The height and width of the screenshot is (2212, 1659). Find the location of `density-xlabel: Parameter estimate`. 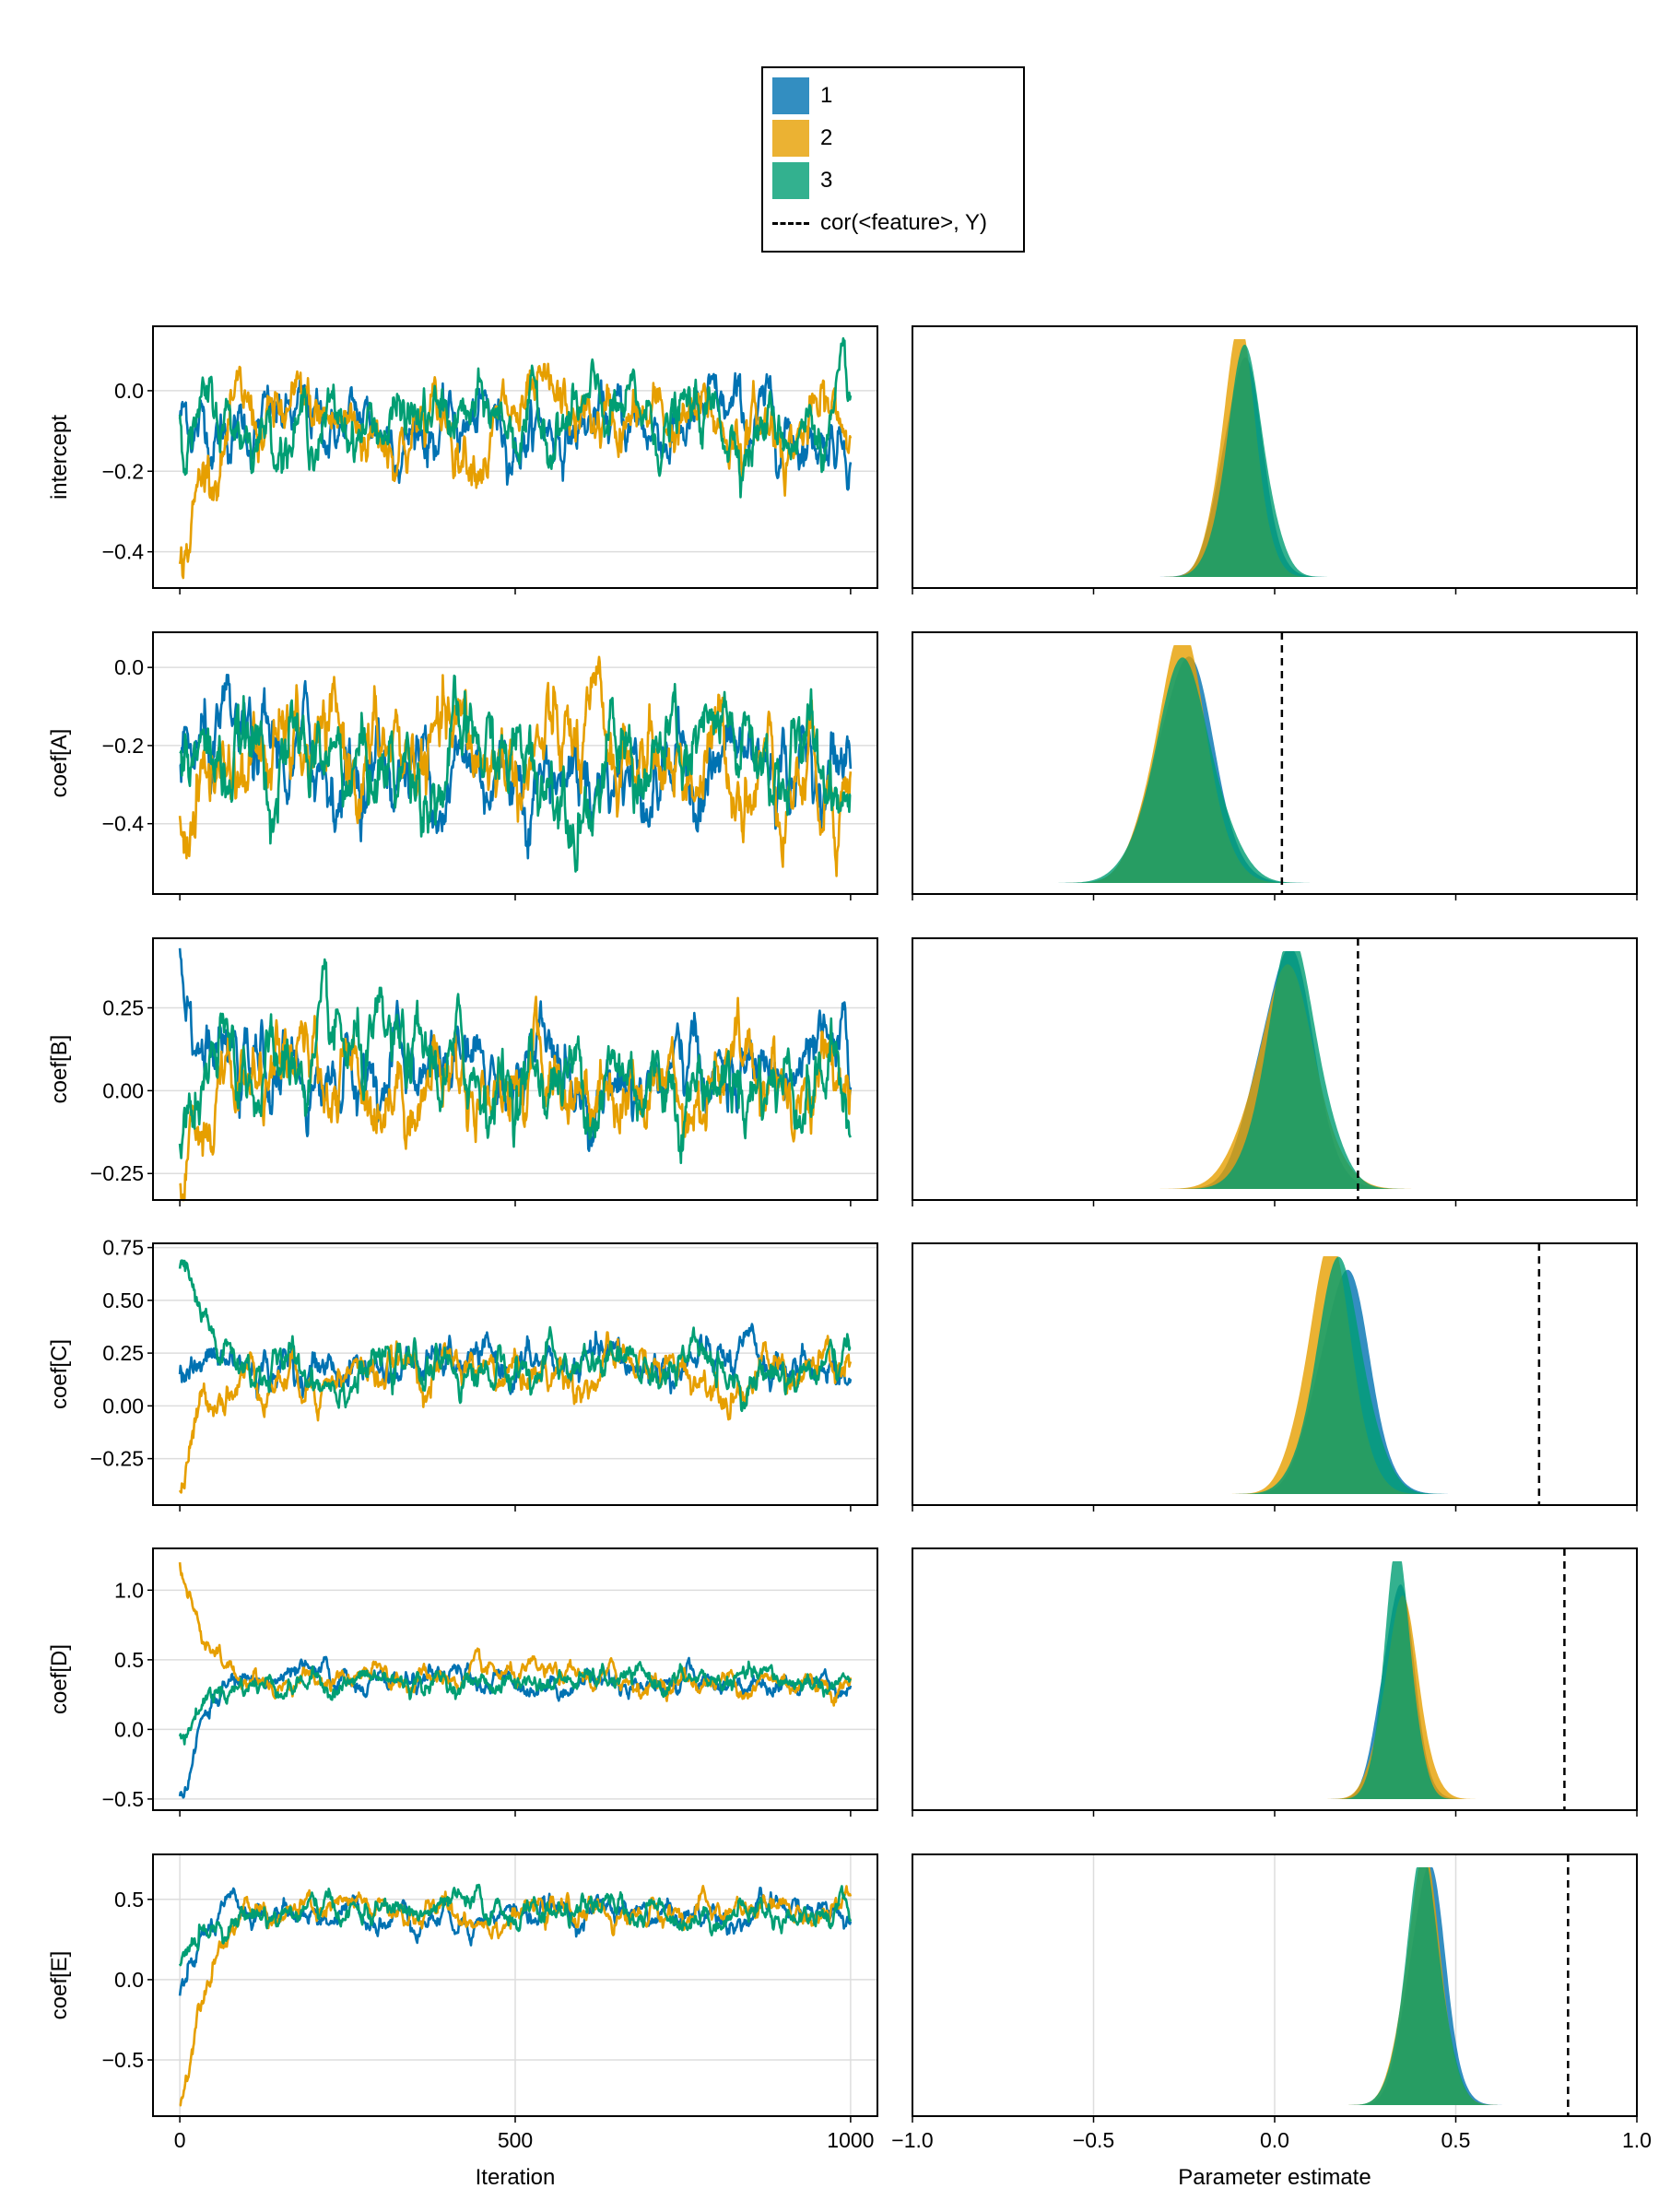

density-xlabel: Parameter estimate is located at coordinates (1274, 2177).